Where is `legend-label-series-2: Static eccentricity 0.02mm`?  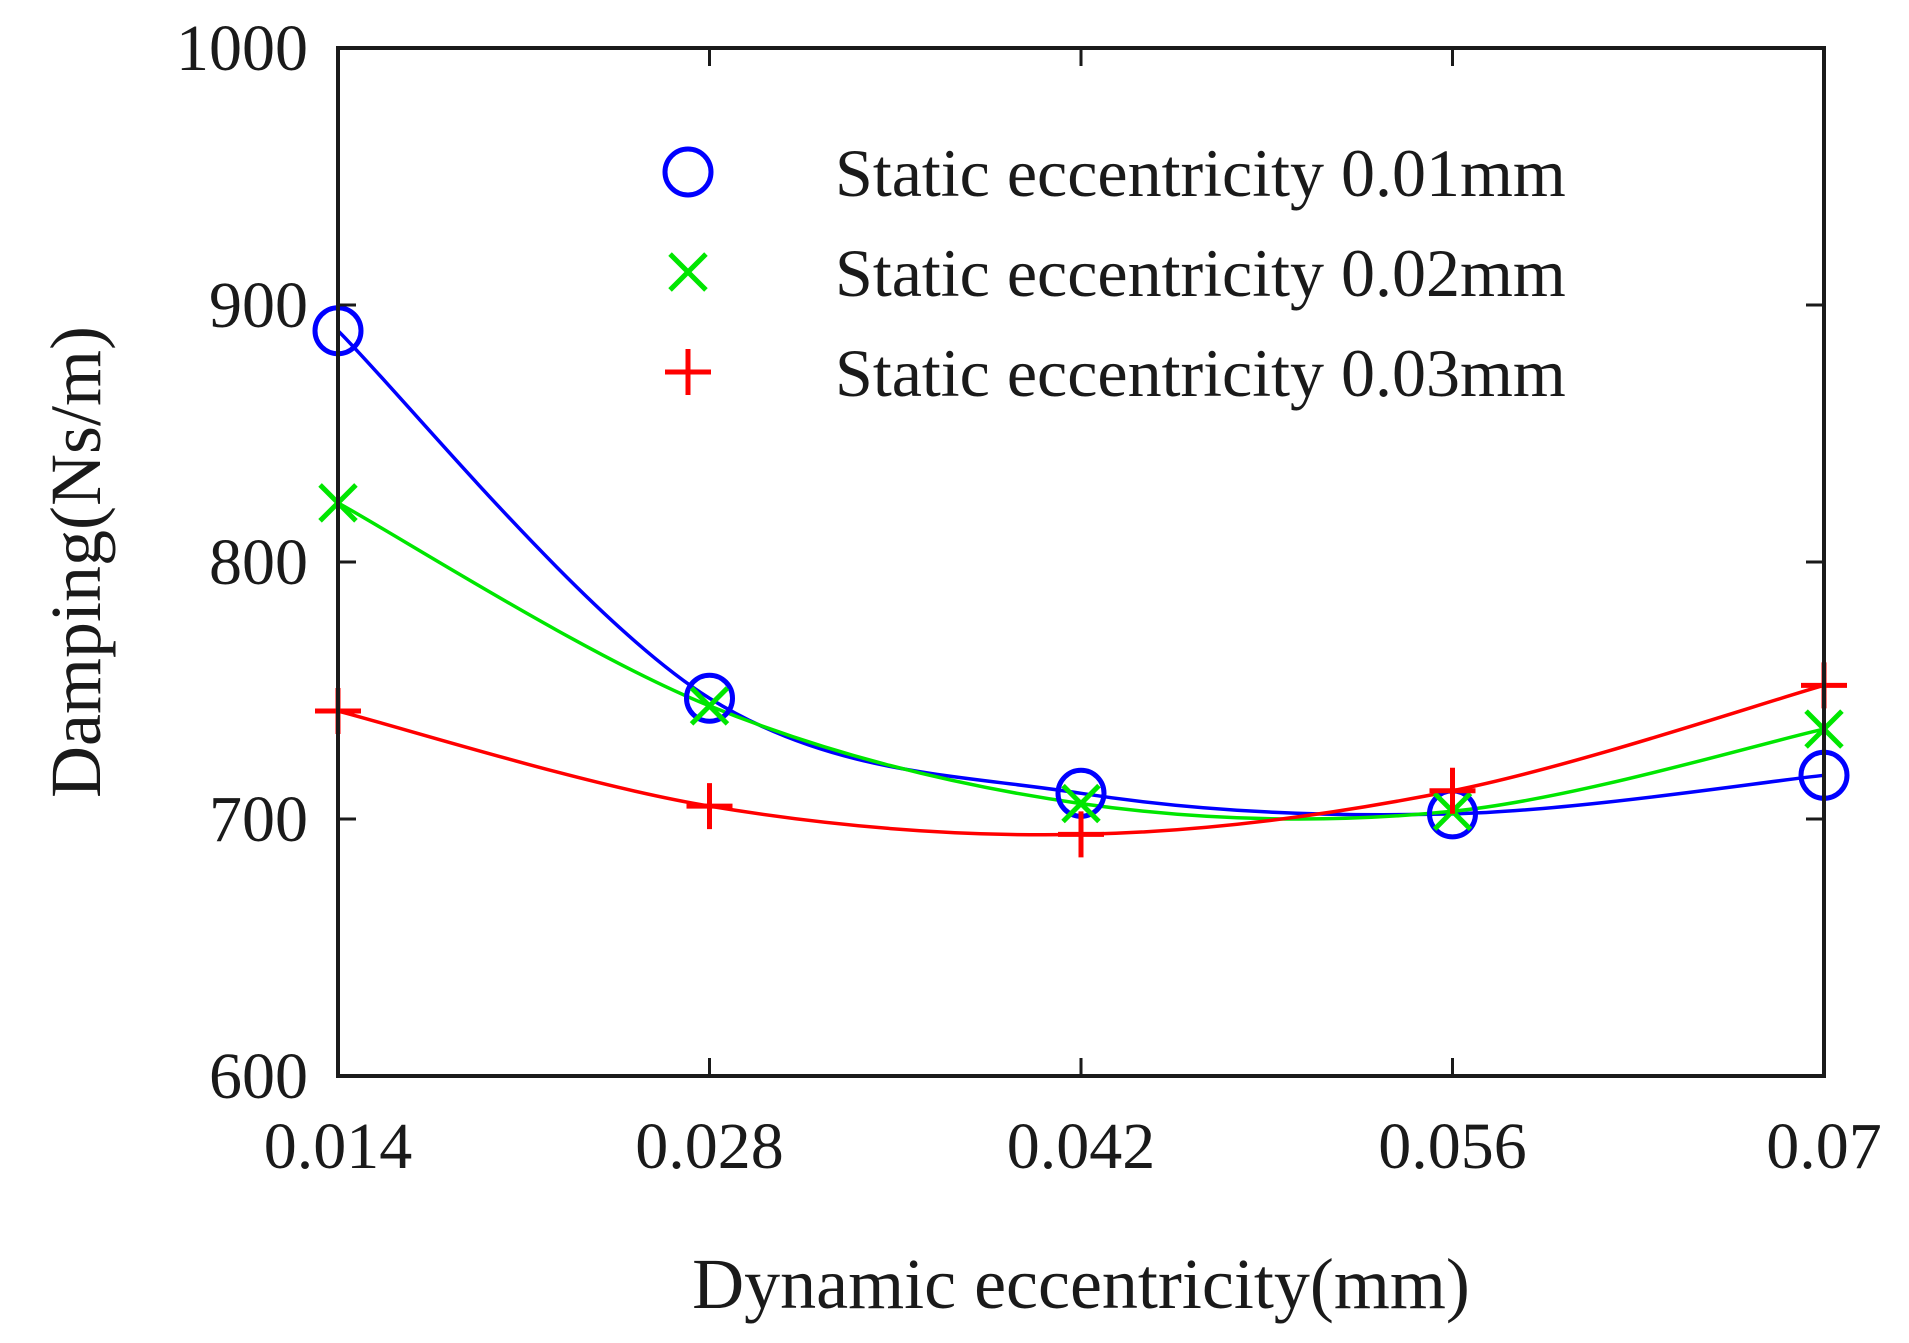
legend-label-series-2: Static eccentricity 0.02mm is located at coordinates (1200, 273).